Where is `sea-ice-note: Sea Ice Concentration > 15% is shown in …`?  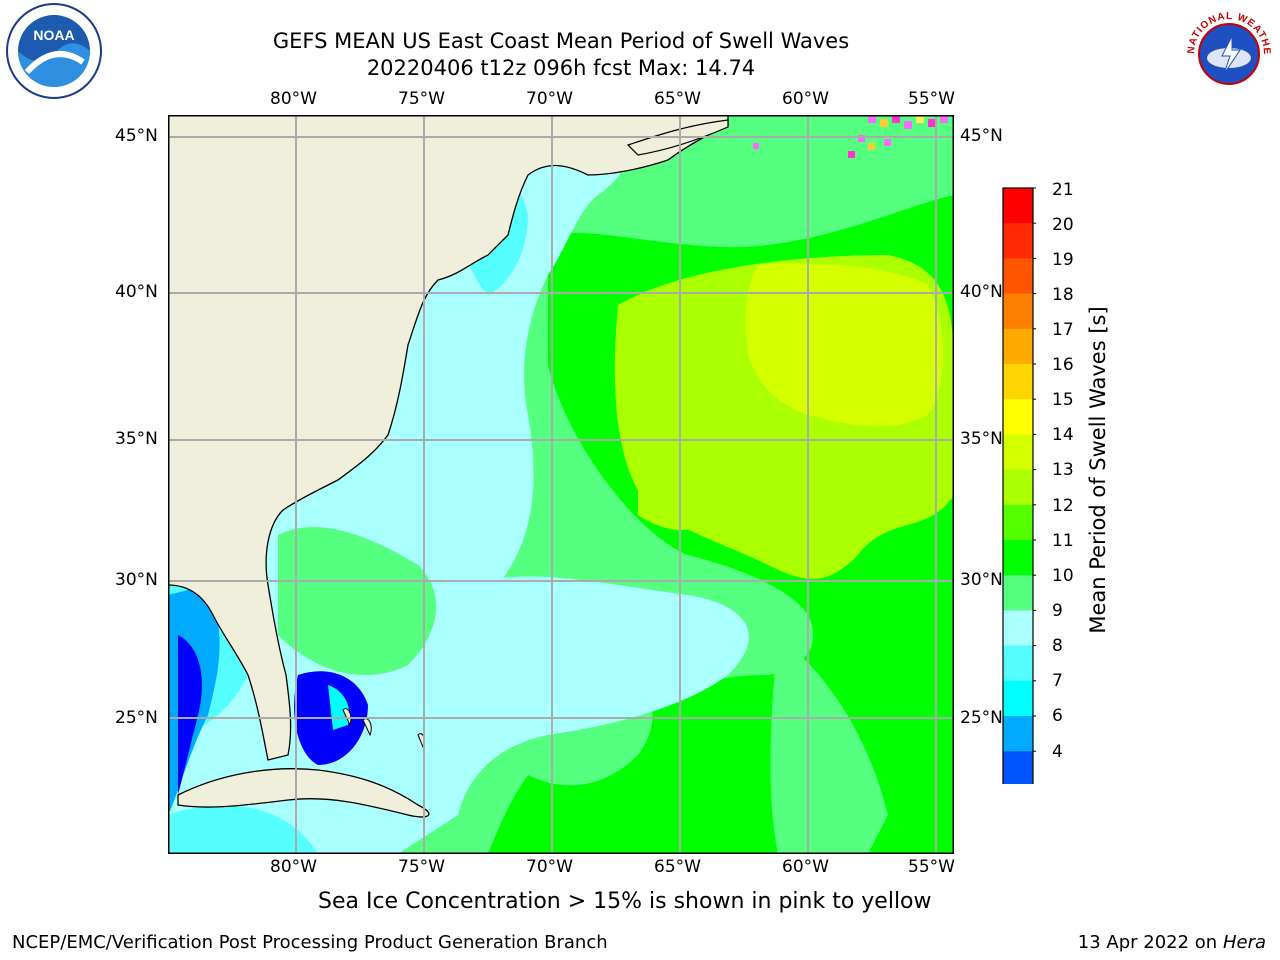 sea-ice-note: Sea Ice Concentration > 15% is shown in … is located at coordinates (625, 901).